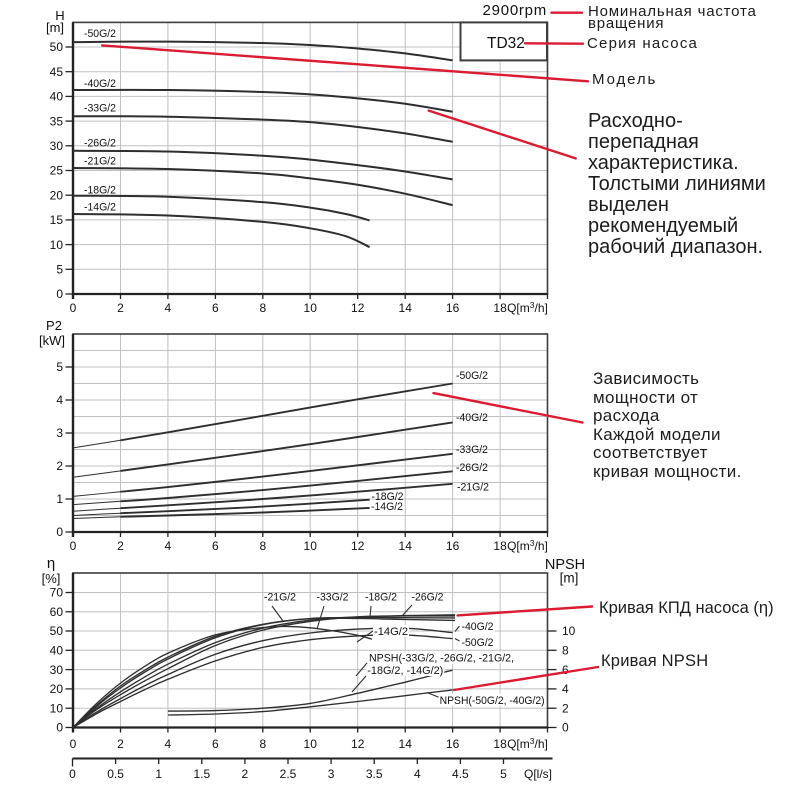 This screenshot has height=800, width=800. What do you see at coordinates (515, 10) in the screenshot?
I see `svg-text: 2900rpm` at bounding box center [515, 10].